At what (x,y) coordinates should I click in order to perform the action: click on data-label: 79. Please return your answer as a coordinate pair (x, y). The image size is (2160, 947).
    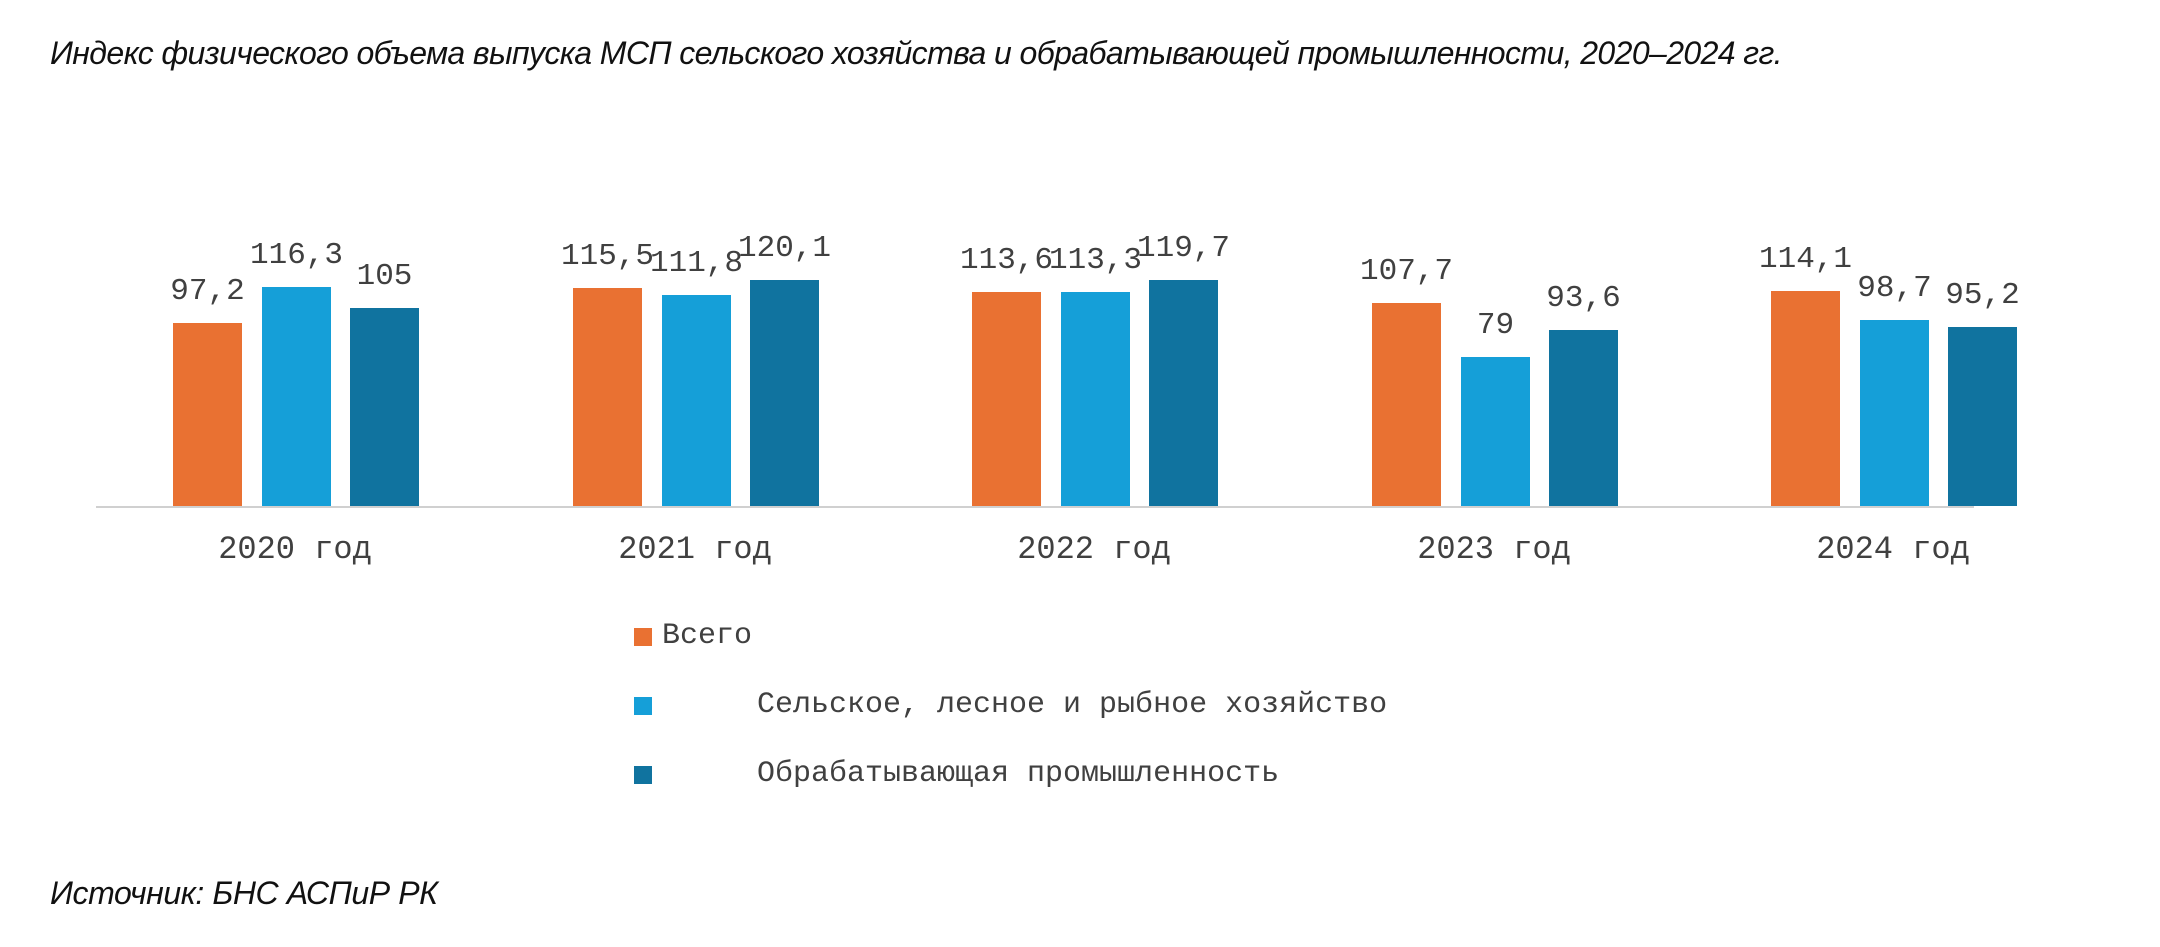
    Looking at the image, I should click on (1495, 325).